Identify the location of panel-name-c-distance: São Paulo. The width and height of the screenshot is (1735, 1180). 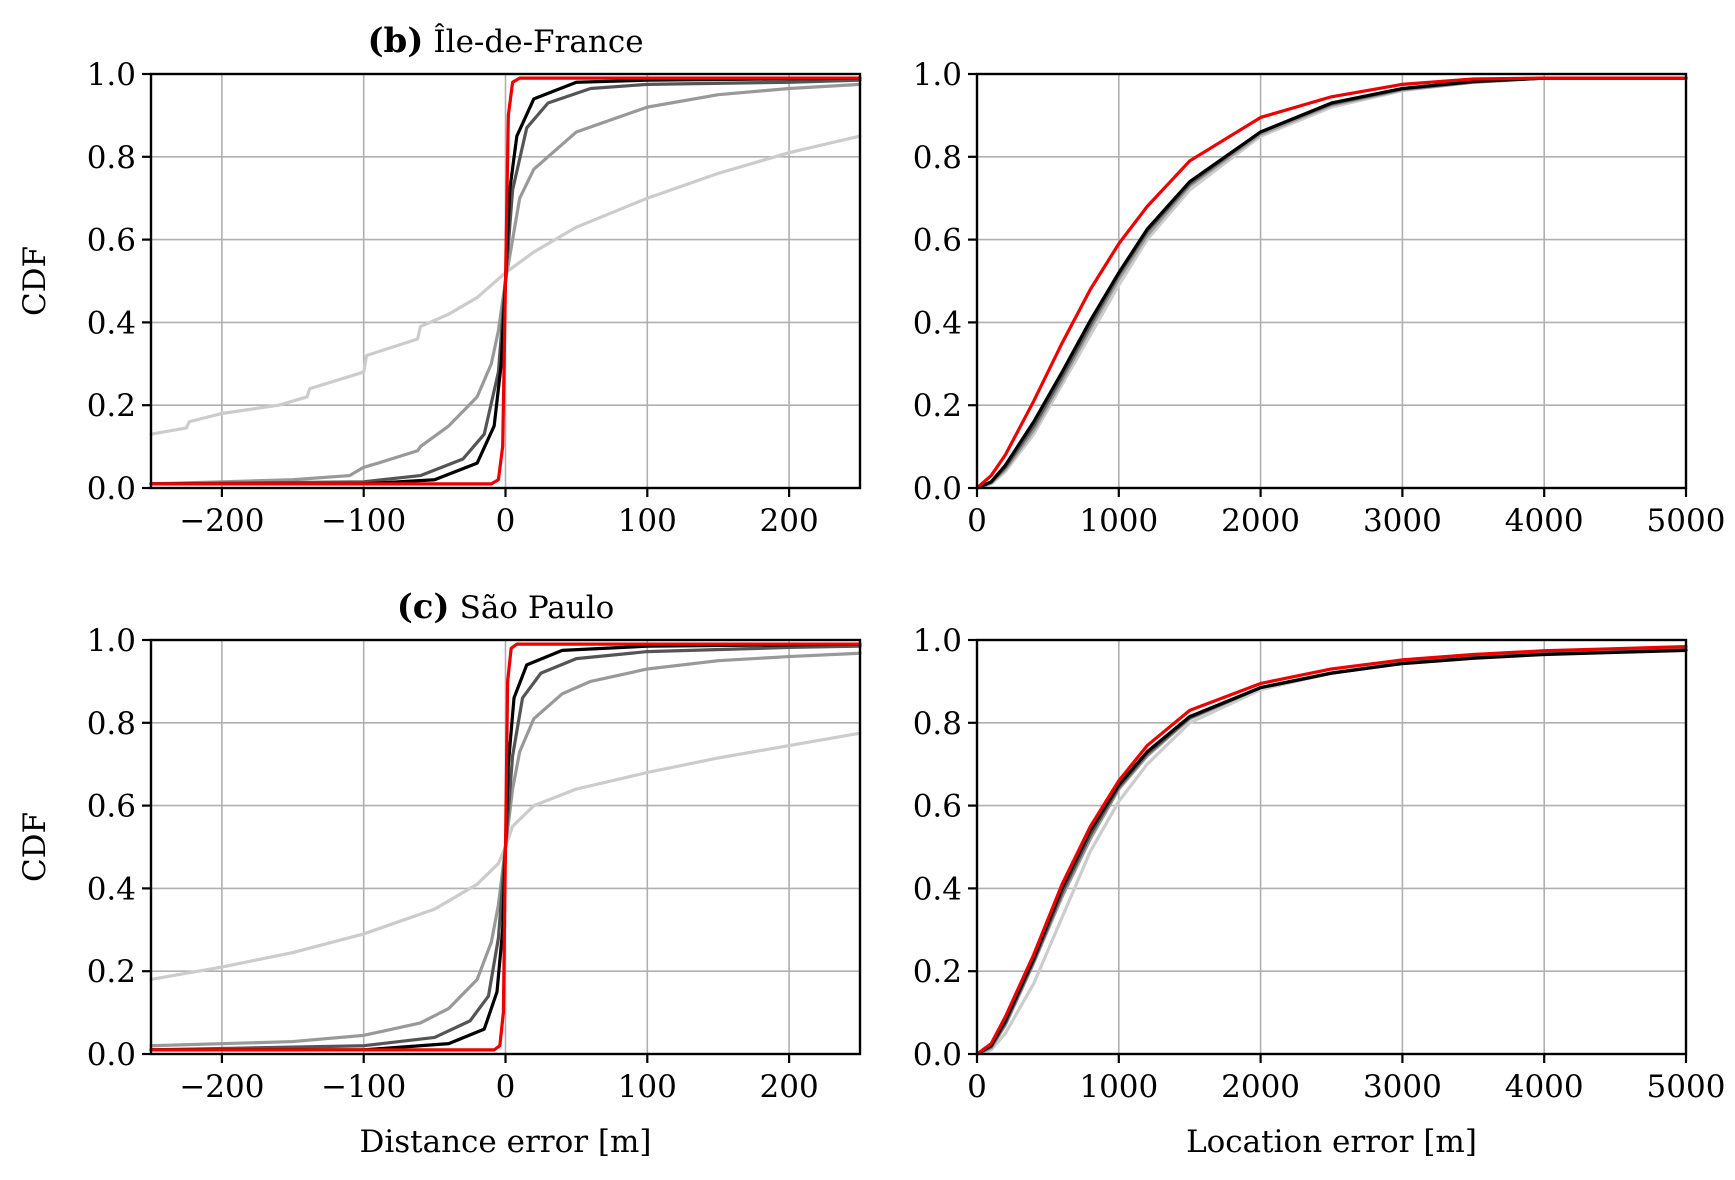
(537, 608).